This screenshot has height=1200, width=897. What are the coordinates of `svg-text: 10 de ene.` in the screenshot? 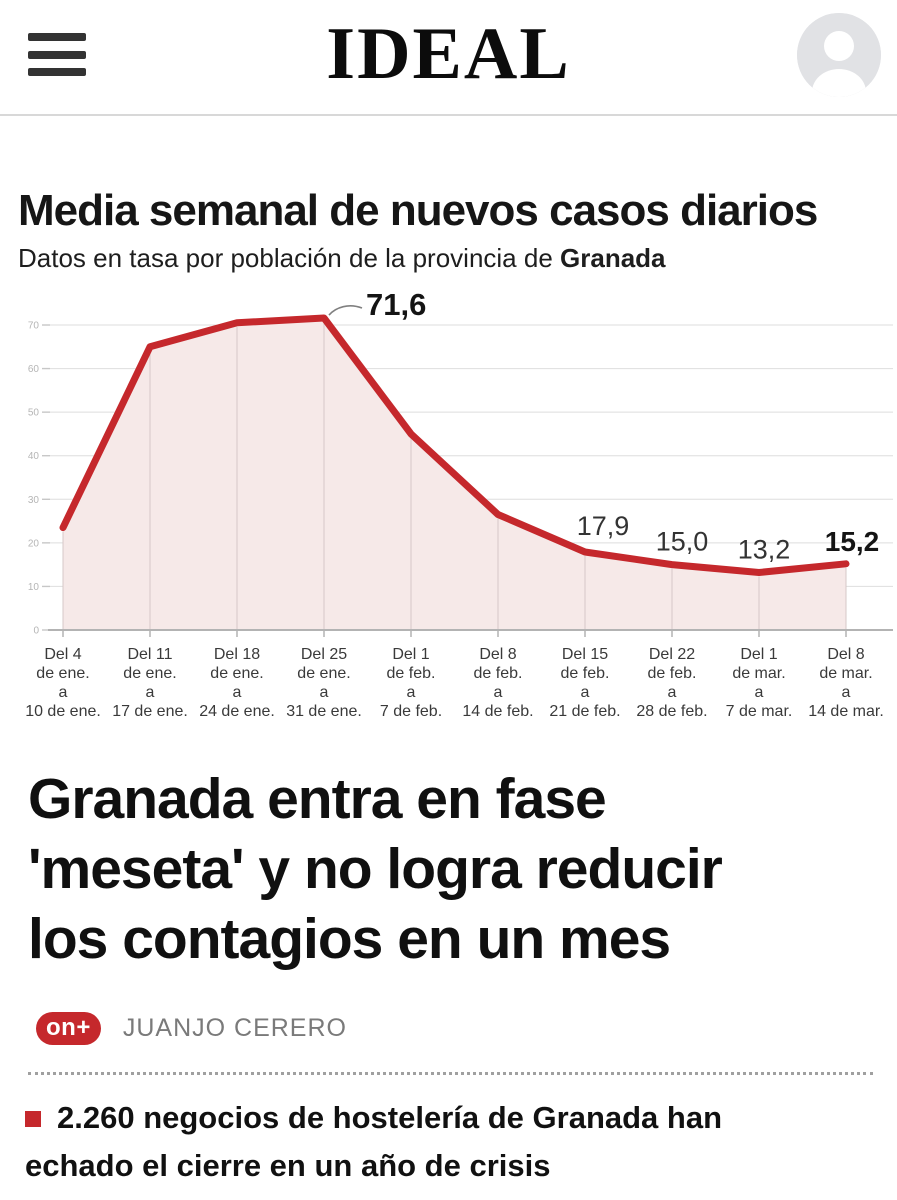 It's located at (63, 711).